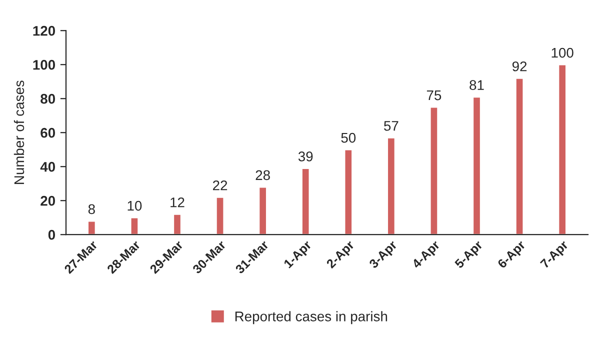 This screenshot has width=600, height=340. I want to click on data-label: 75, so click(434, 95).